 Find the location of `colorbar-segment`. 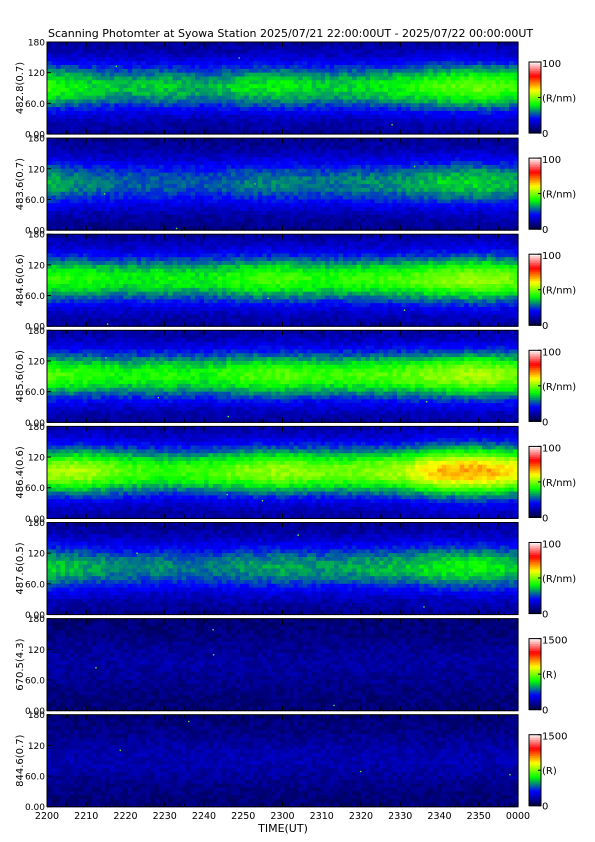

colorbar-segment is located at coordinates (535, 75).